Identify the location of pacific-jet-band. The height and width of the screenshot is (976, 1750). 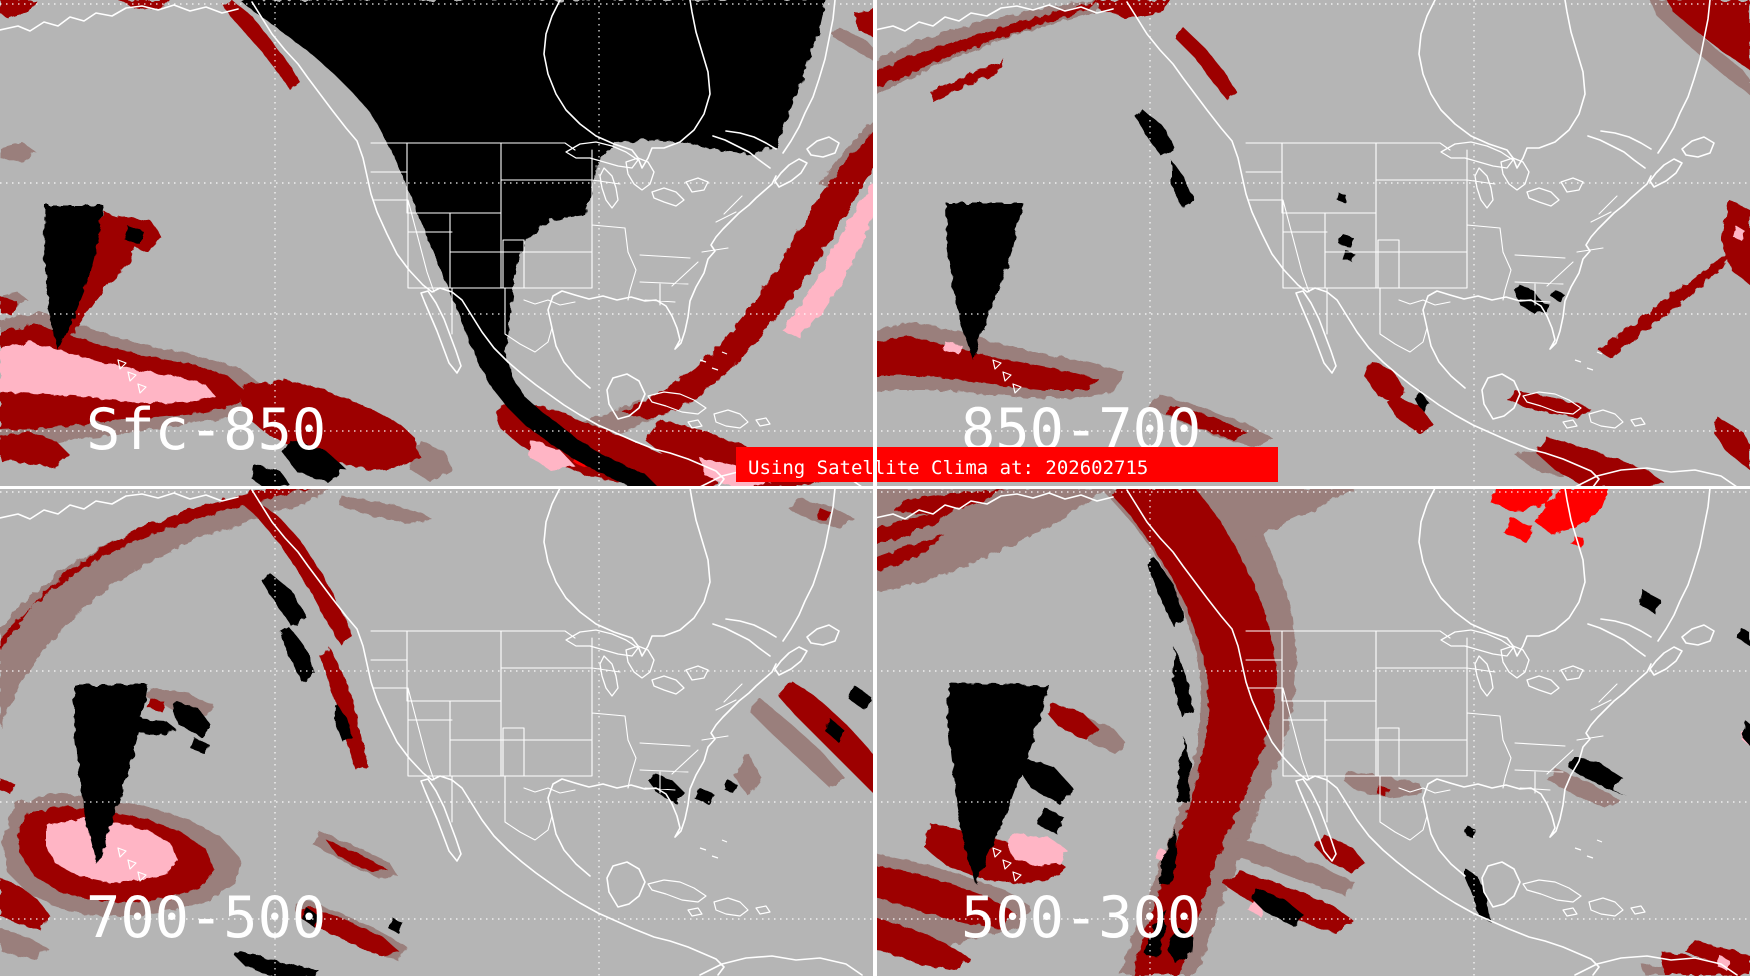
(1194, 731).